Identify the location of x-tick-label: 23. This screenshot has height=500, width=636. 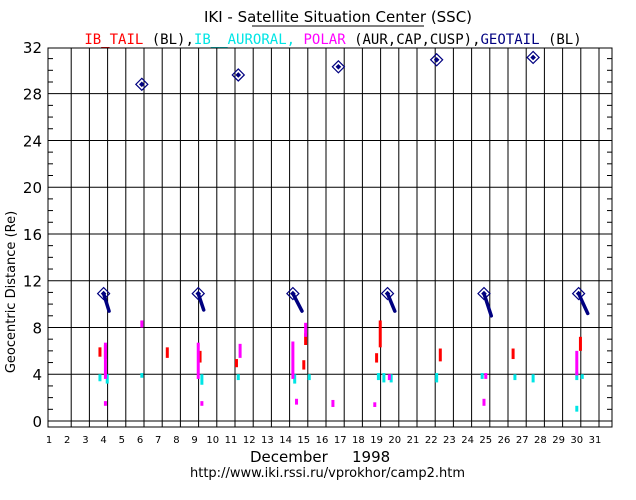
(449, 440).